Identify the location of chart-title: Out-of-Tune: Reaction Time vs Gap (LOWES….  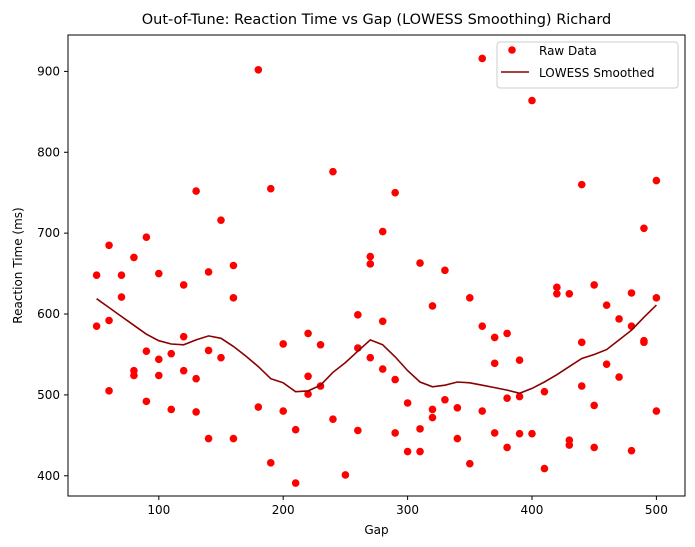
(377, 20).